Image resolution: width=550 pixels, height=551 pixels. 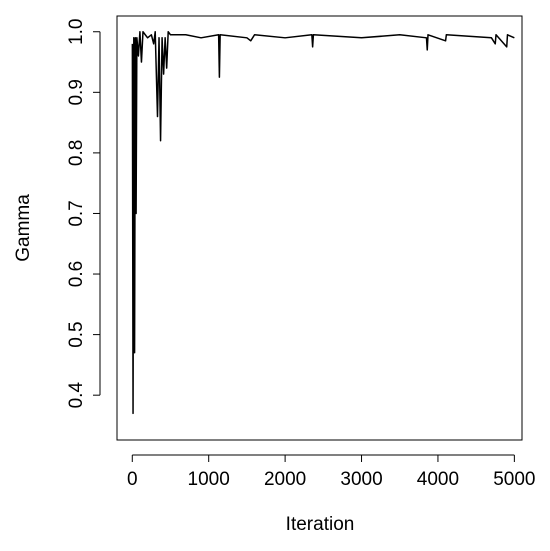 I want to click on y-tick-label: 0.7, so click(x=76, y=213).